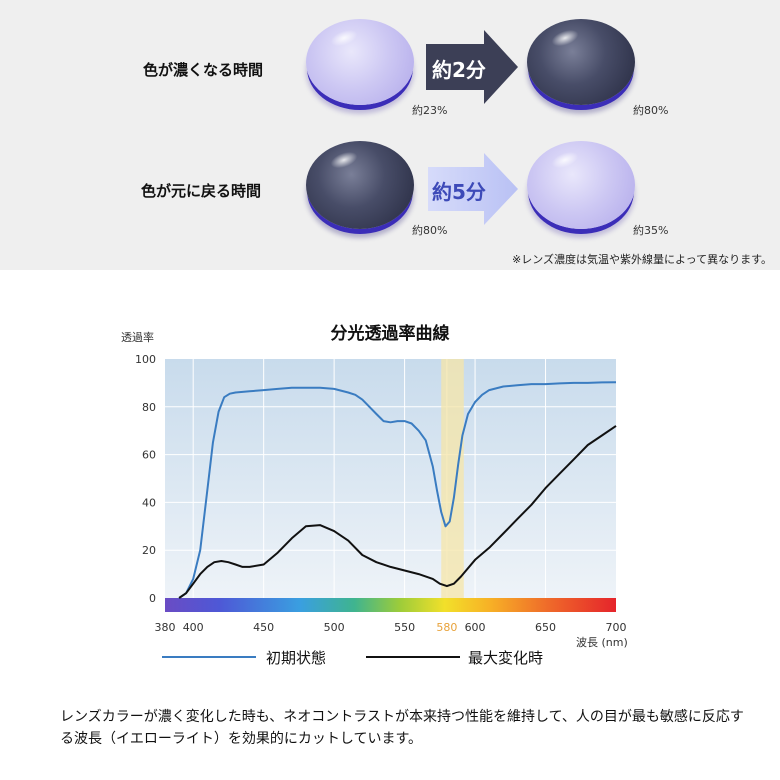  I want to click on x-tick-label: 600, so click(475, 627).